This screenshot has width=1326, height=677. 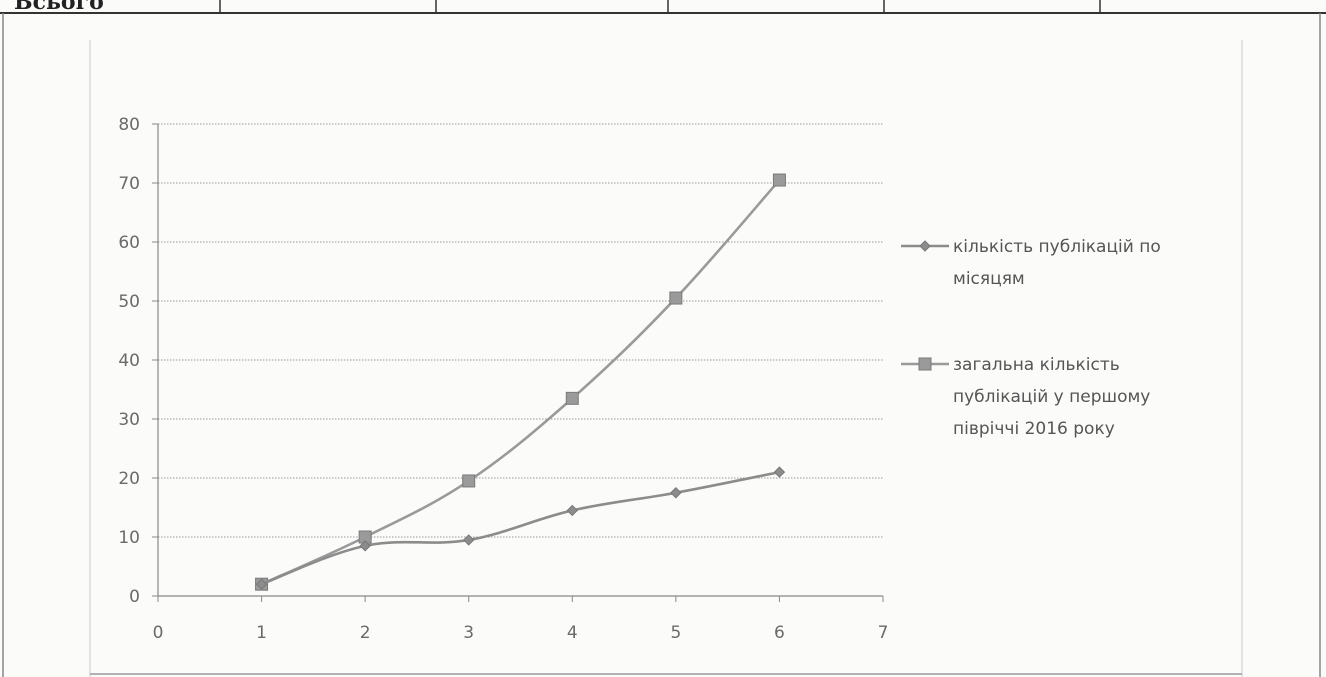 I want to click on y-tick-label: 60, so click(x=129, y=243).